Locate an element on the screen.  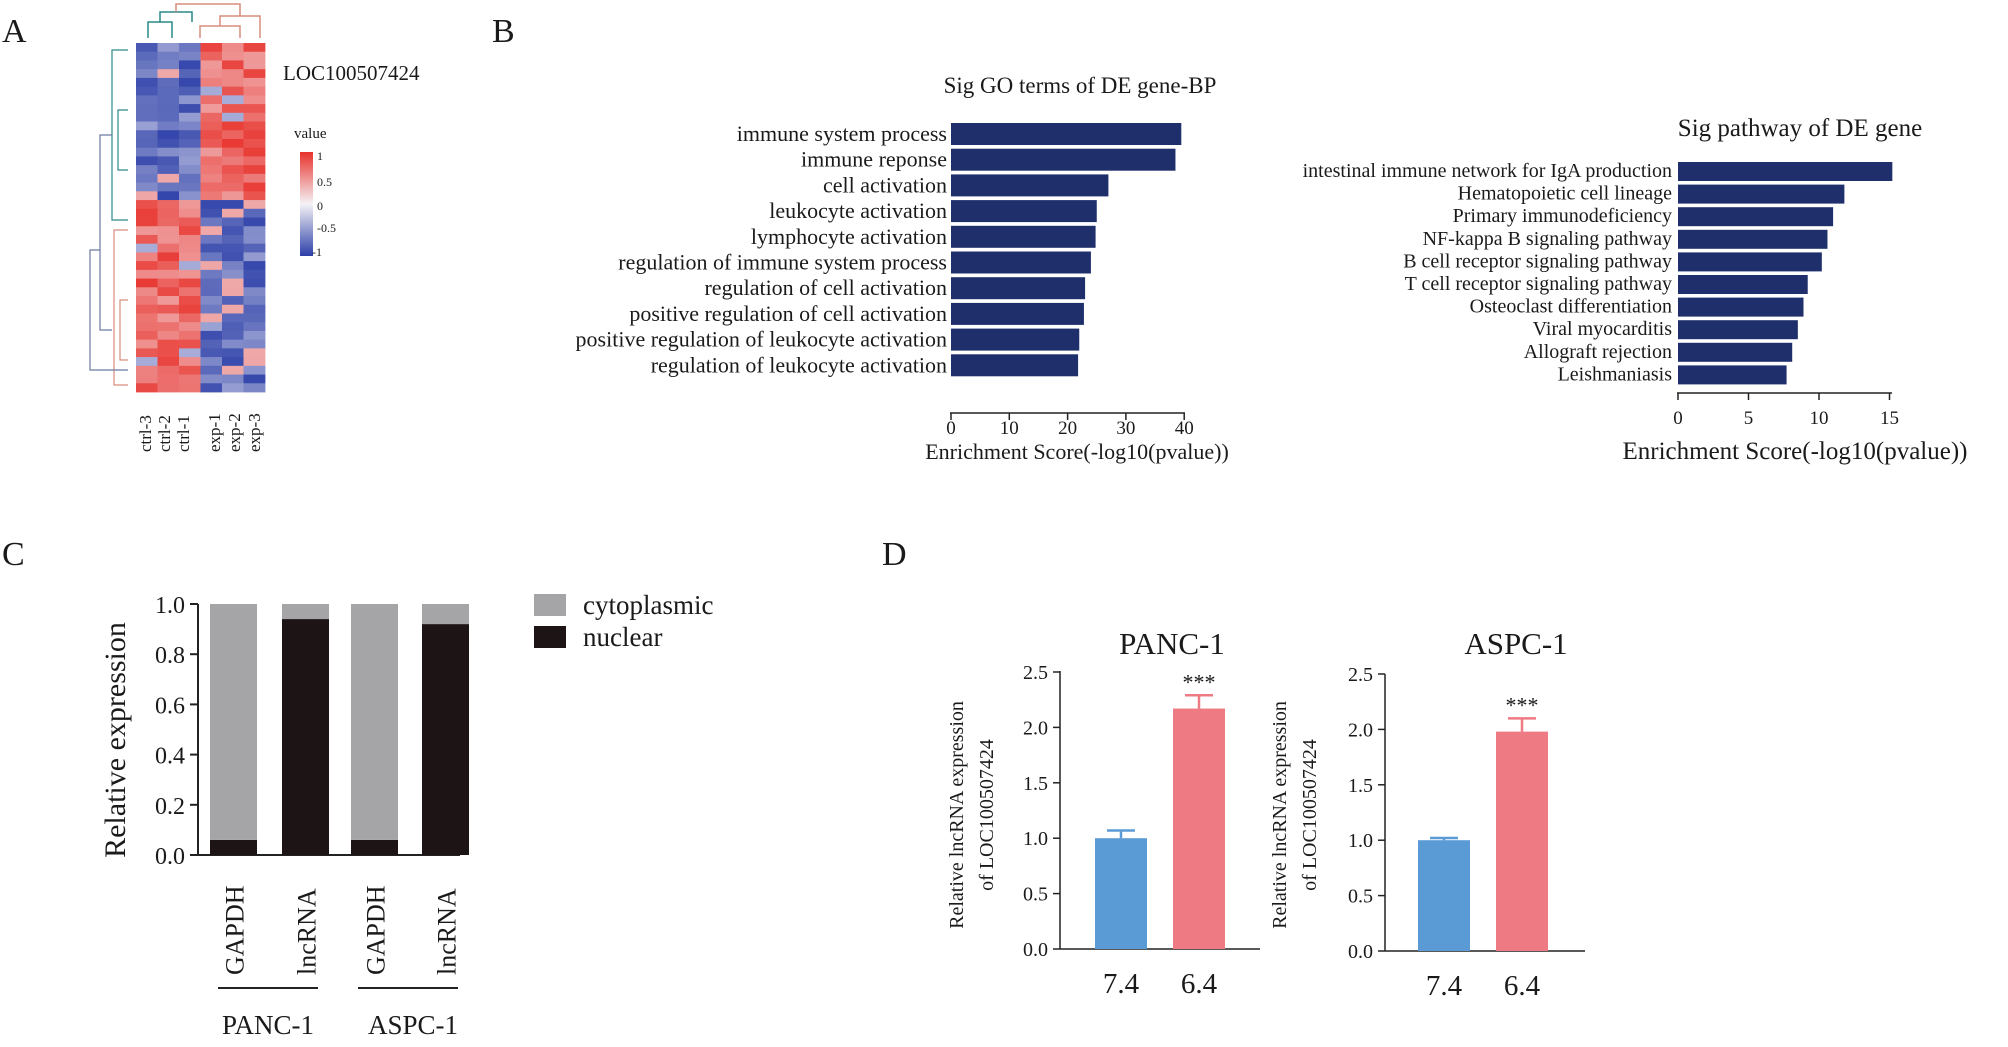
x-tick-label: 5 is located at coordinates (1749, 418).